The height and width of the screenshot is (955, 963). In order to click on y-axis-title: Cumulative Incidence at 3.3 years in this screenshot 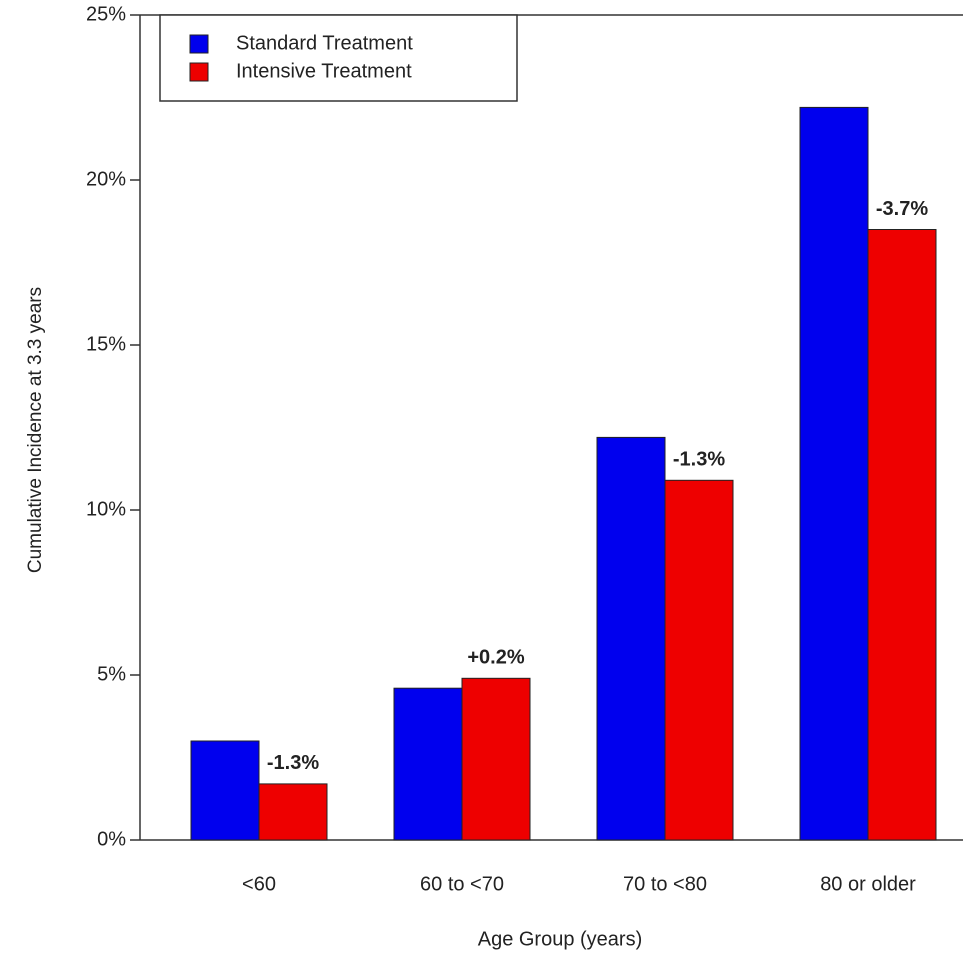, I will do `click(35, 430)`.